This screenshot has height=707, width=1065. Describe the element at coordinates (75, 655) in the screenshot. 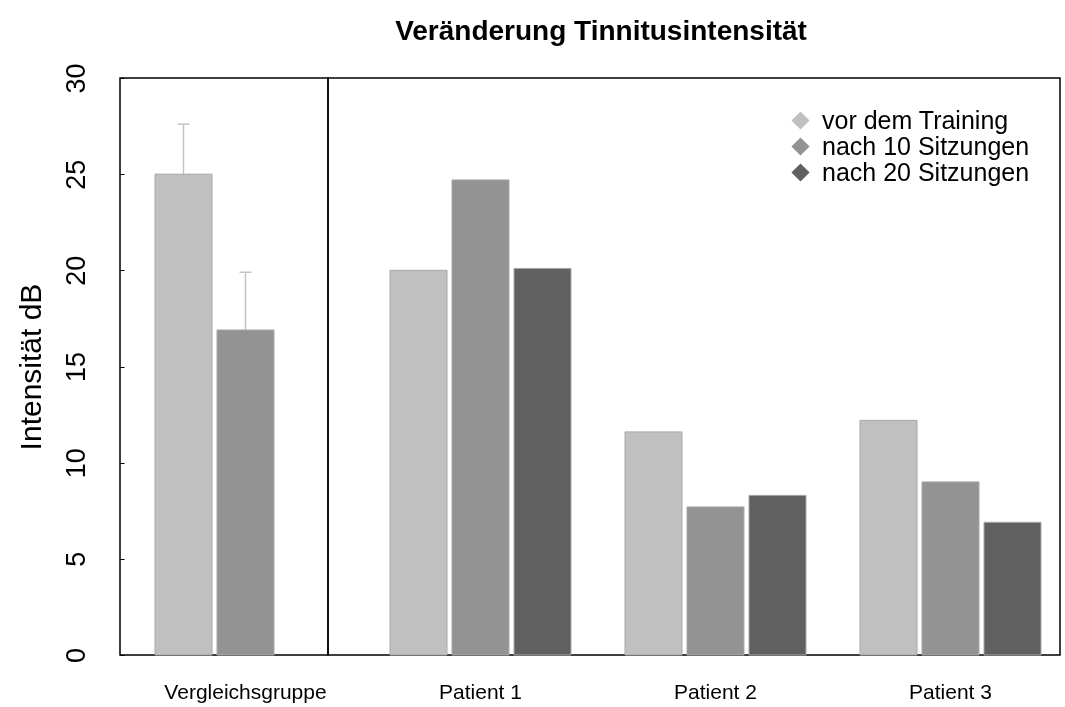

I see `y-tick-label: 0` at that location.